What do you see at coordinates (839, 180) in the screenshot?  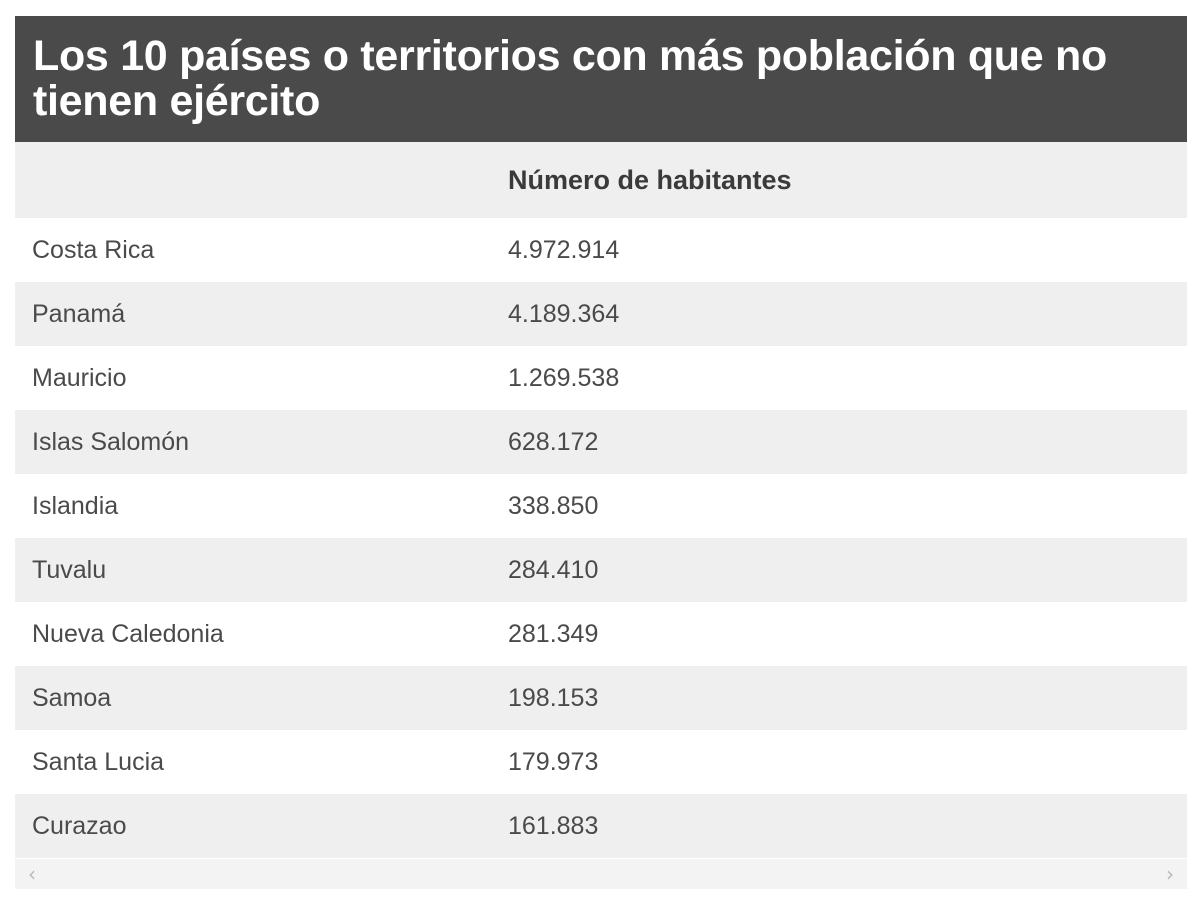 I see `column-header-population: Número de habitantes` at bounding box center [839, 180].